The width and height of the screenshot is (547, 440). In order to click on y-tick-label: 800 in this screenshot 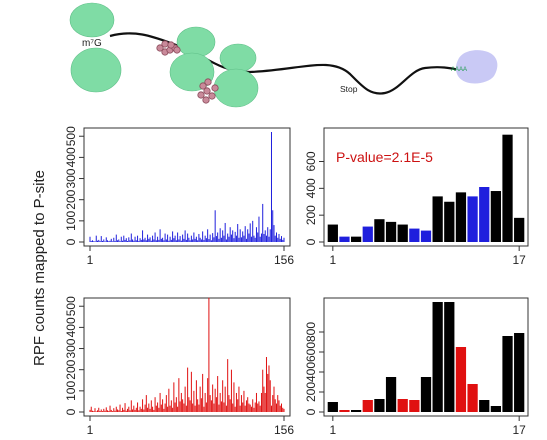, I will do `click(311, 332)`.